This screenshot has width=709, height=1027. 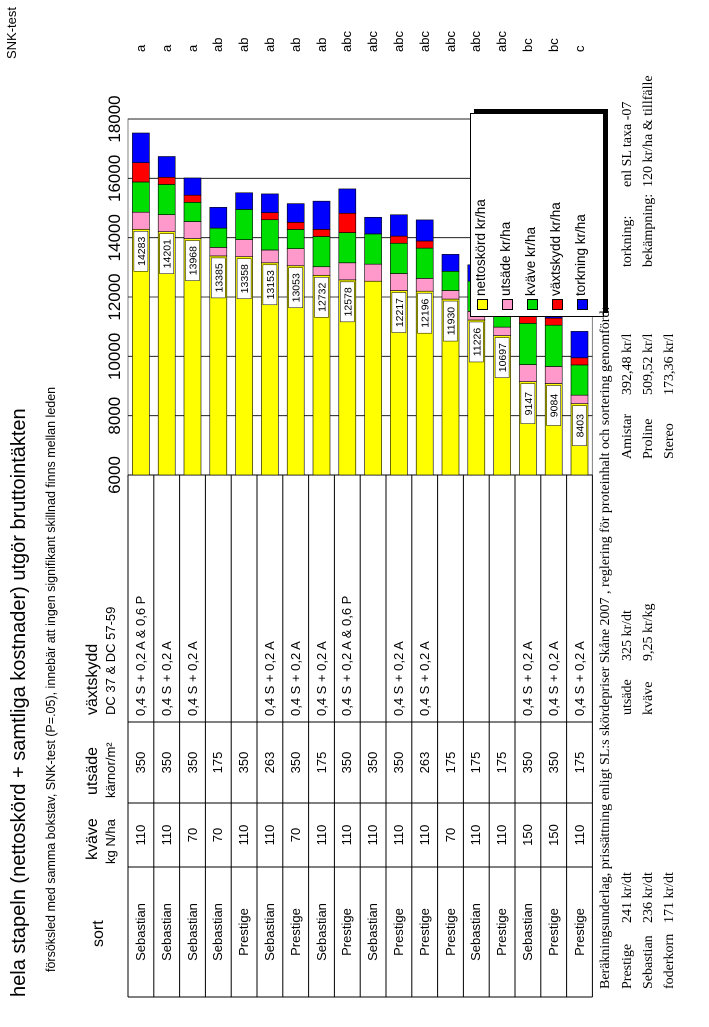 I want to click on legend-item: utsäde kr/ha, so click(x=509, y=215).